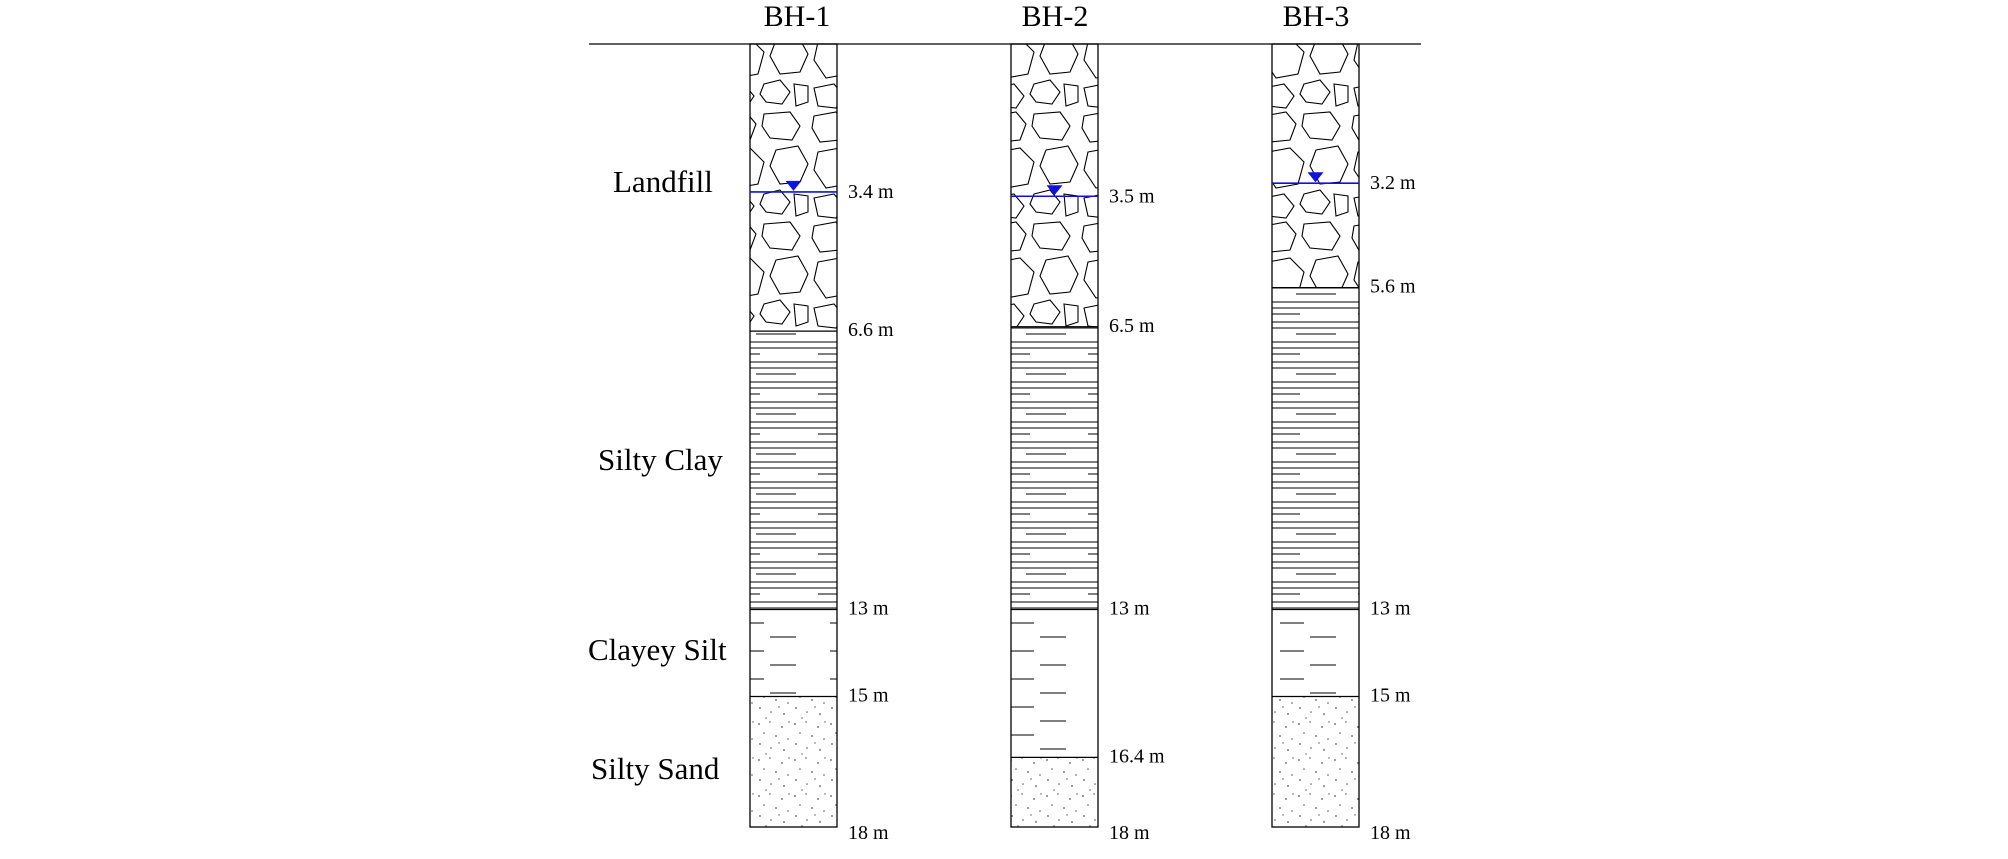 The image size is (2008, 859). Describe the element at coordinates (1137, 756) in the screenshot. I see `depth-label: 16.4 m` at that location.